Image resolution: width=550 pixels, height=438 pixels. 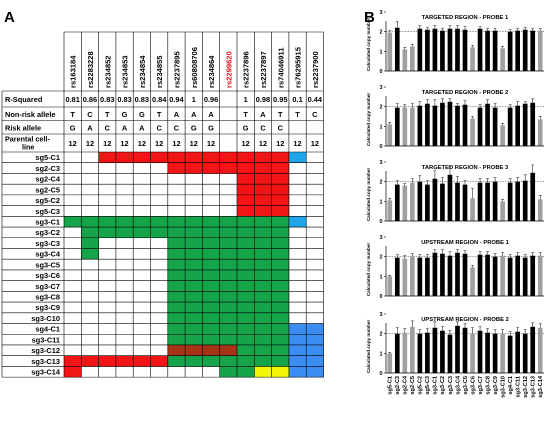 I want to click on clone-cell-sg3-C14-rs76295915, so click(x=297, y=372).